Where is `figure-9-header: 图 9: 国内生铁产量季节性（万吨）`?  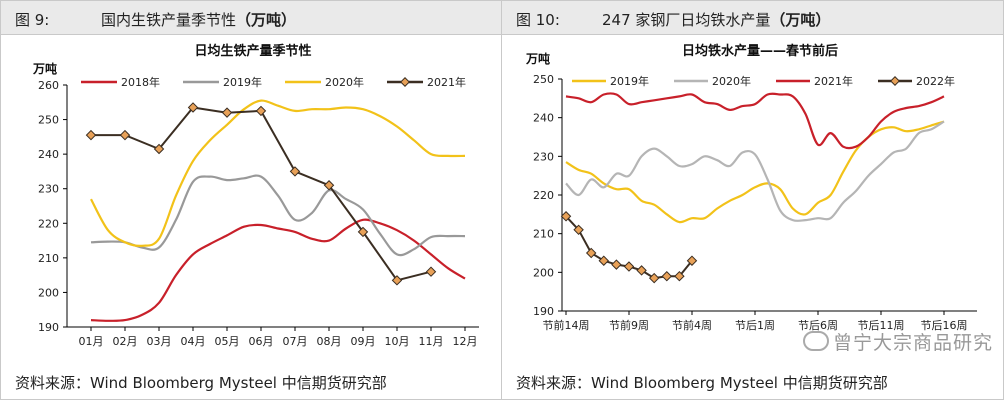
figure-9-header: 图 9: 国内生铁产量季节性（万吨） is located at coordinates (251, 18).